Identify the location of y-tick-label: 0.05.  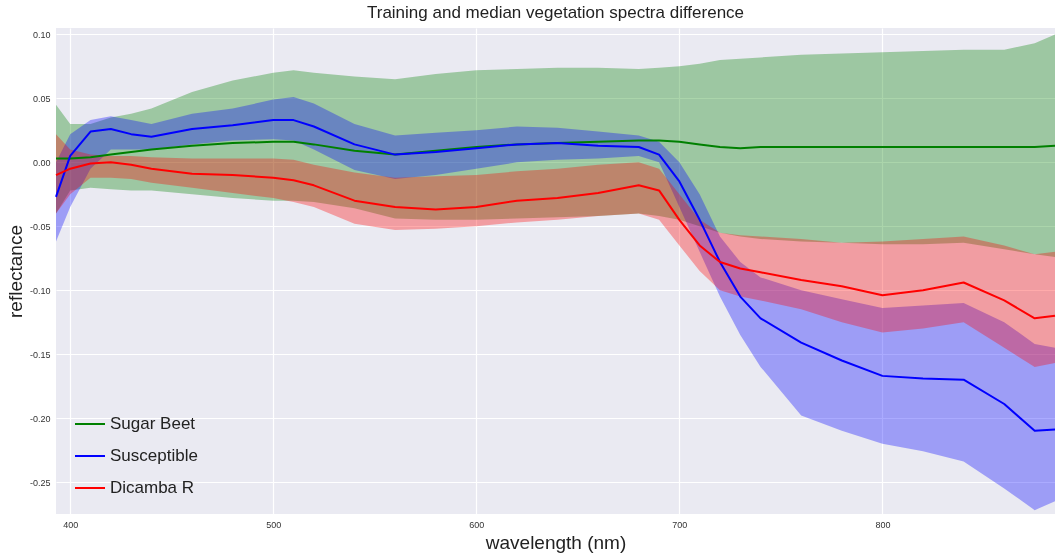
(41, 98).